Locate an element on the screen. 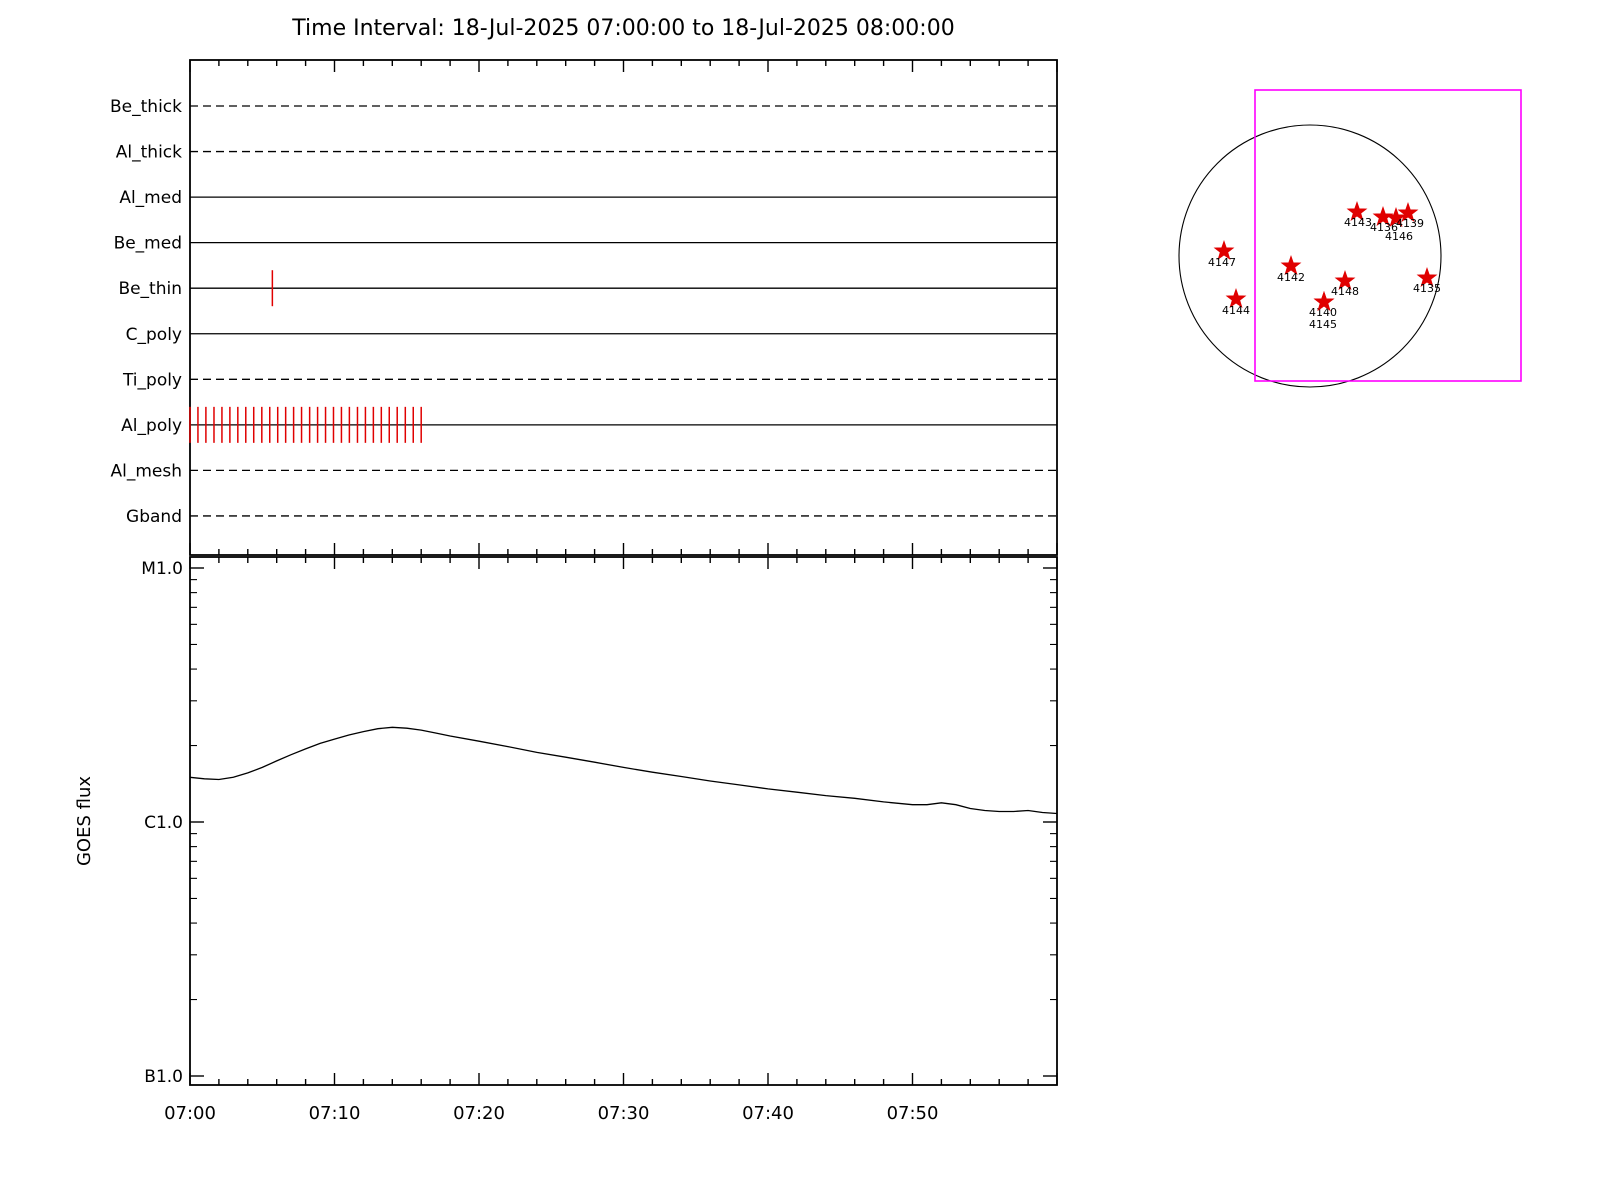  active-region-label-4146: 4146 is located at coordinates (1399, 236).